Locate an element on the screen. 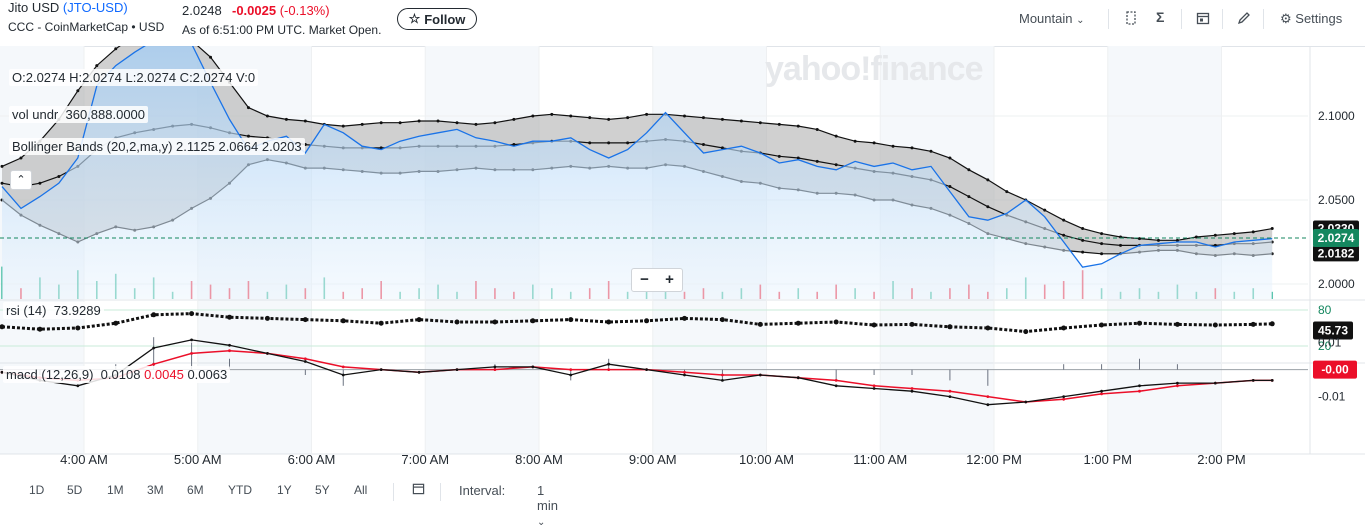  follow-button: ☆ Follow is located at coordinates (437, 19).